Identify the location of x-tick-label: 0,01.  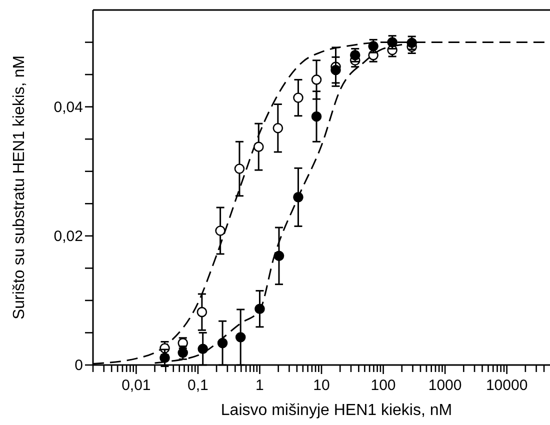
(136, 385).